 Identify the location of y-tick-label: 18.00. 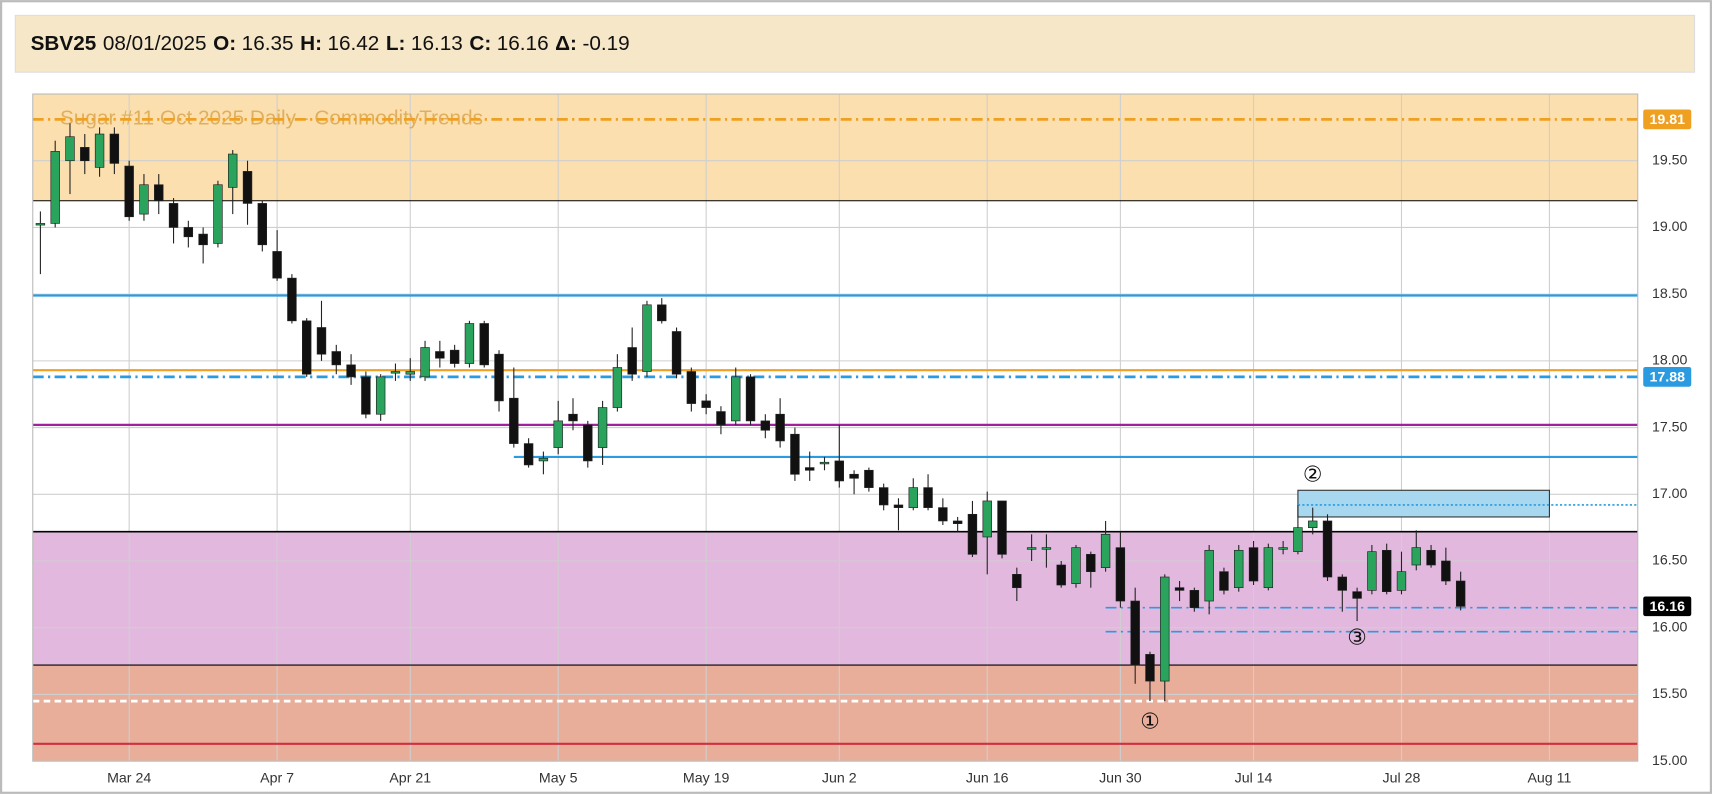
(1670, 361).